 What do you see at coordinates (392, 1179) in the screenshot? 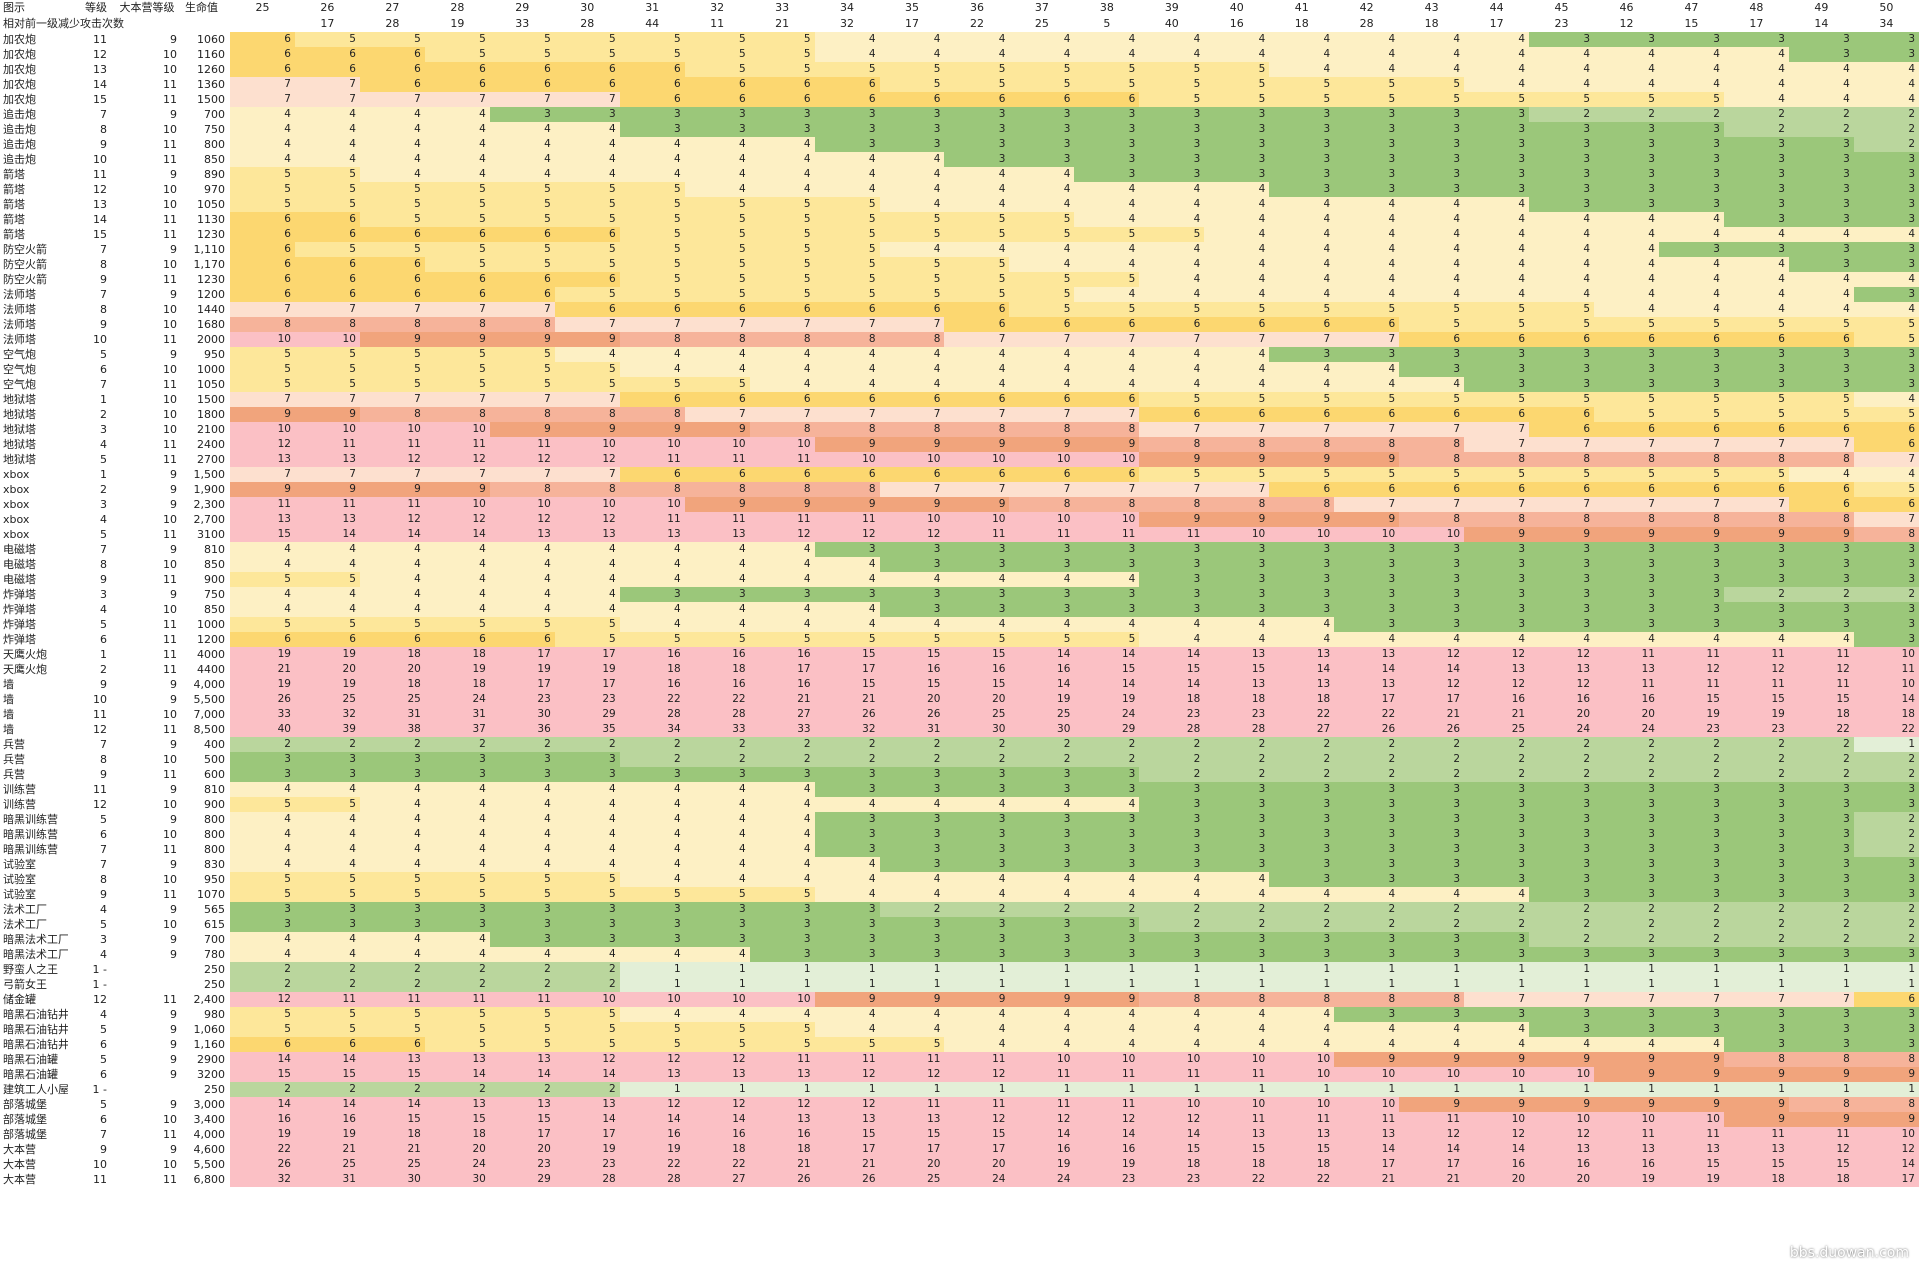
I see `value-cell: 30` at bounding box center [392, 1179].